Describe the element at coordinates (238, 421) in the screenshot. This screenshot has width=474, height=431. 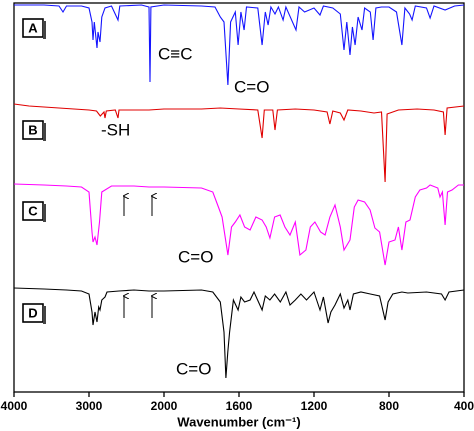
I see `x-axis-label: Wavenumber (cm⁻¹)` at that location.